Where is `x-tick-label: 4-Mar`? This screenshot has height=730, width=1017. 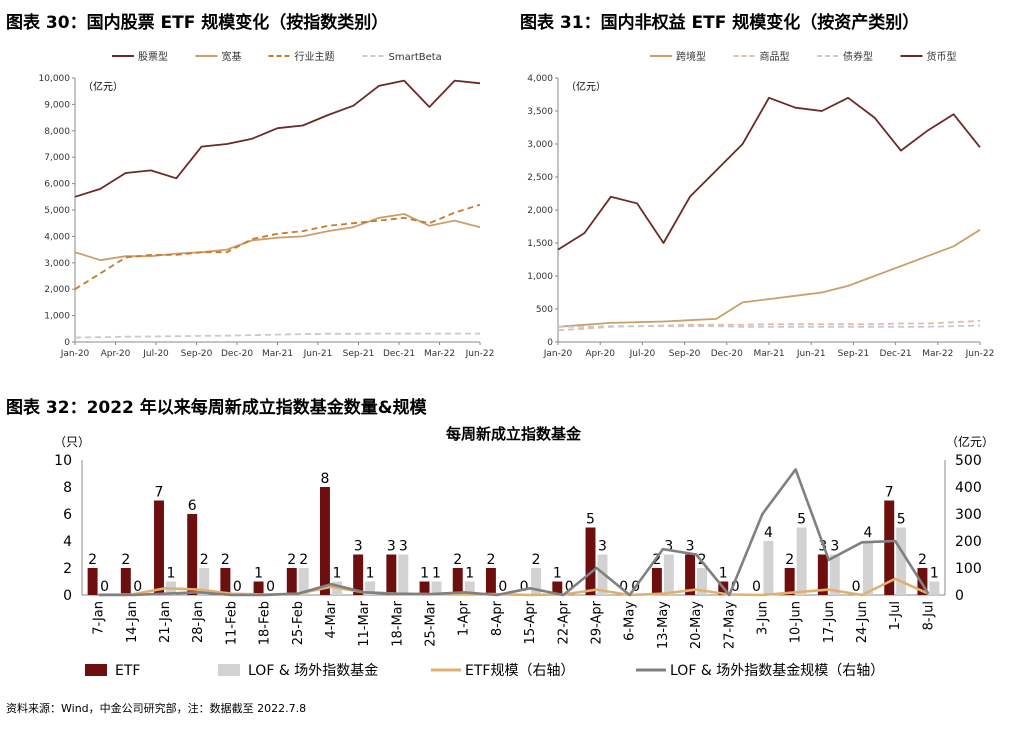 x-tick-label: 4-Mar is located at coordinates (331, 619).